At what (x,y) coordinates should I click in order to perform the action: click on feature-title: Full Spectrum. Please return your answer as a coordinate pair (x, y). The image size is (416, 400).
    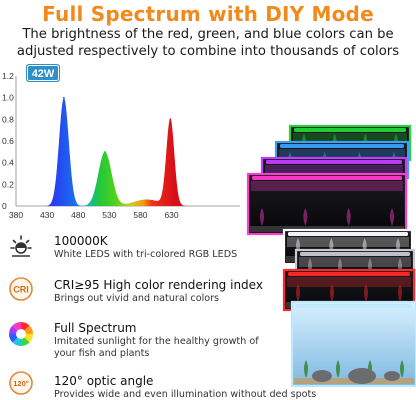
    Looking at the image, I should click on (95, 328).